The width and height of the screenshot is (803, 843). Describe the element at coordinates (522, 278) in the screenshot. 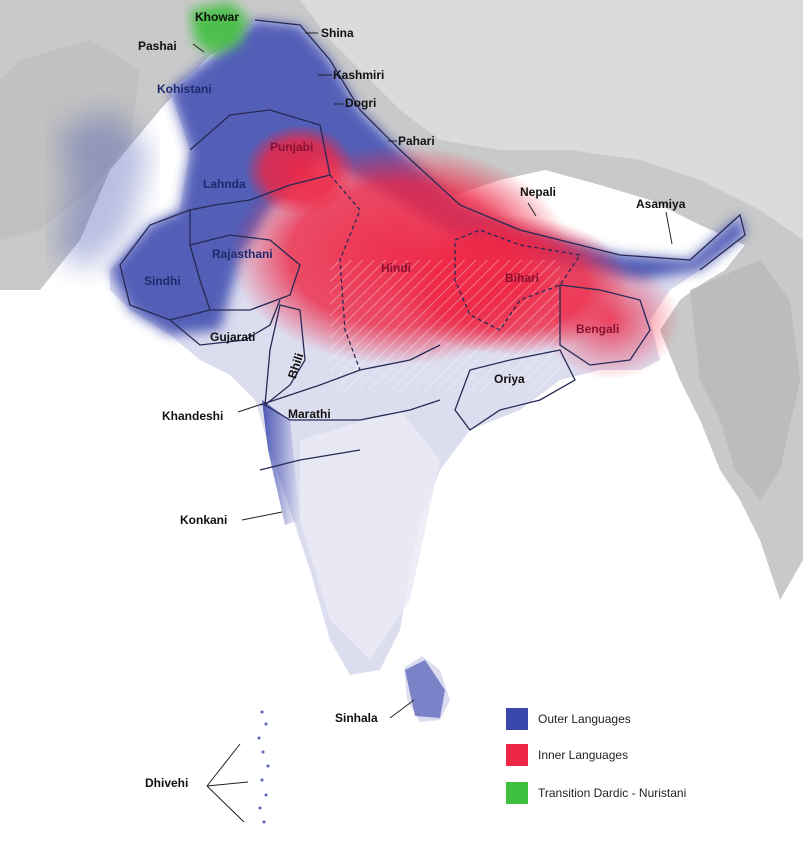

I see `label-bihari: Bihari` at that location.